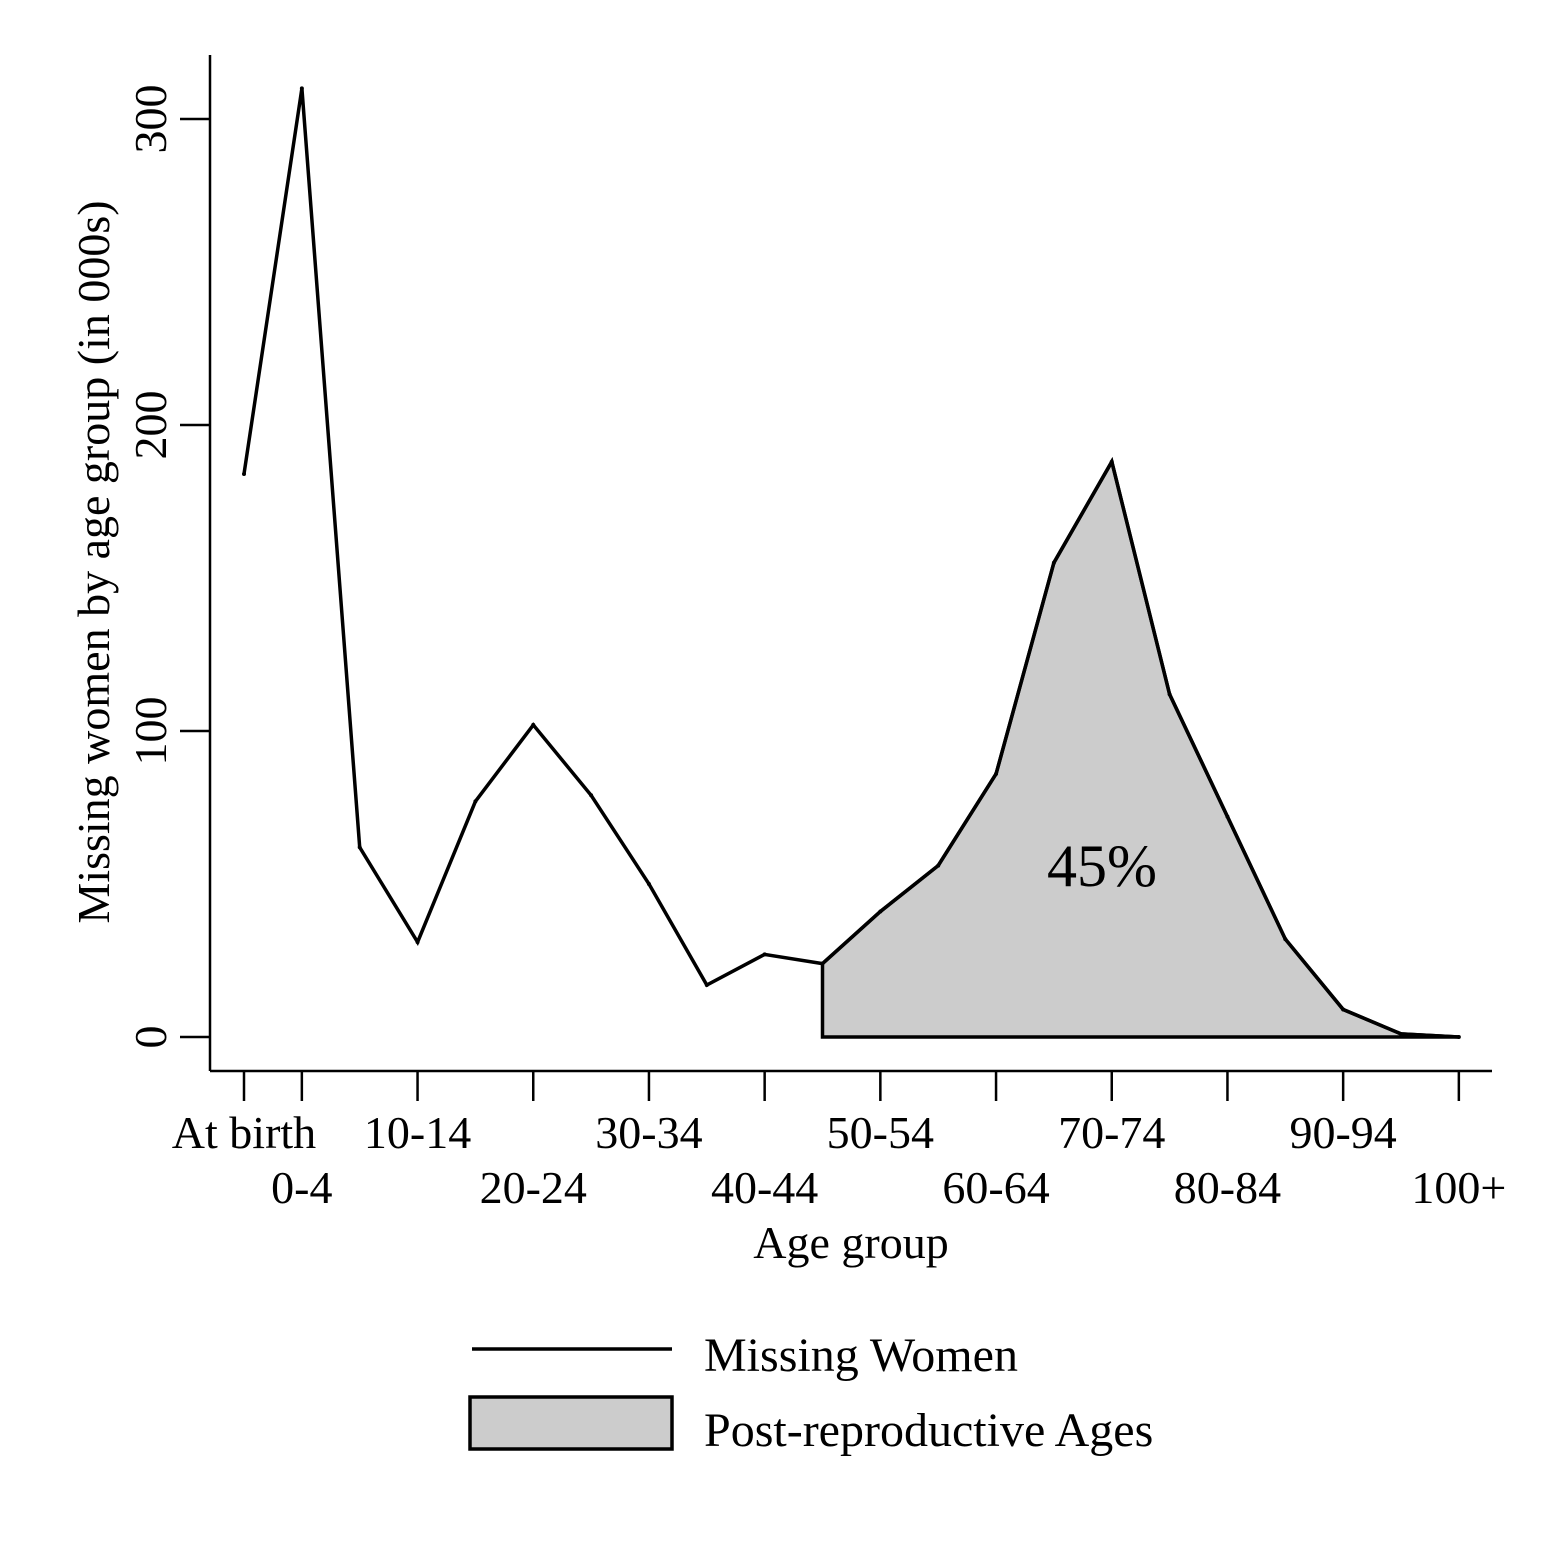 This screenshot has height=1548, width=1548. Describe the element at coordinates (244, 473) in the screenshot. I see `data-point-At birth` at that location.